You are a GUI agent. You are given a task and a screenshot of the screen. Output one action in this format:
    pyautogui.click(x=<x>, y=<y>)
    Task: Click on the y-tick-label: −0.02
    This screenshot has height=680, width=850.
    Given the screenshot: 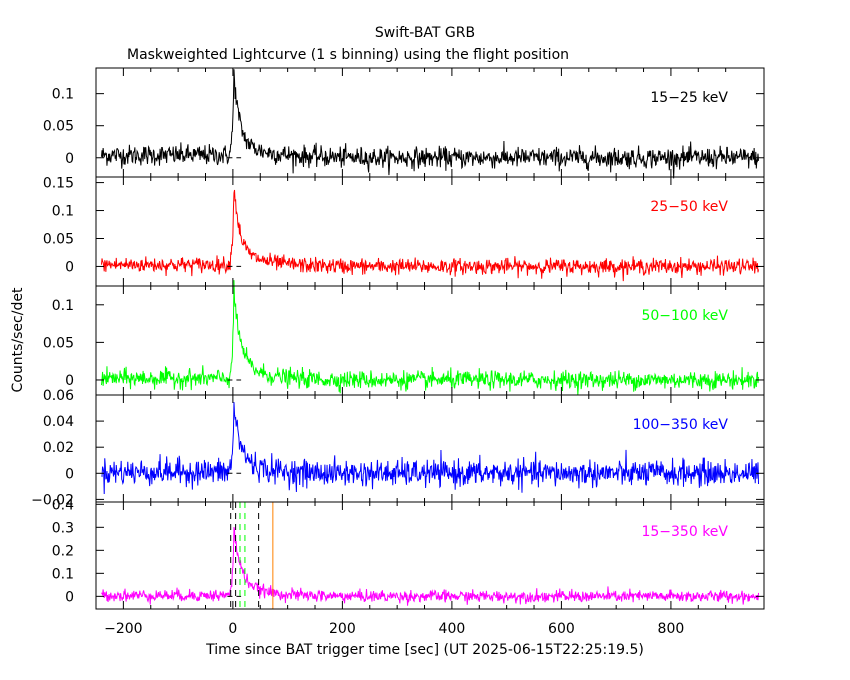 What is the action you would take?
    pyautogui.click(x=52, y=500)
    